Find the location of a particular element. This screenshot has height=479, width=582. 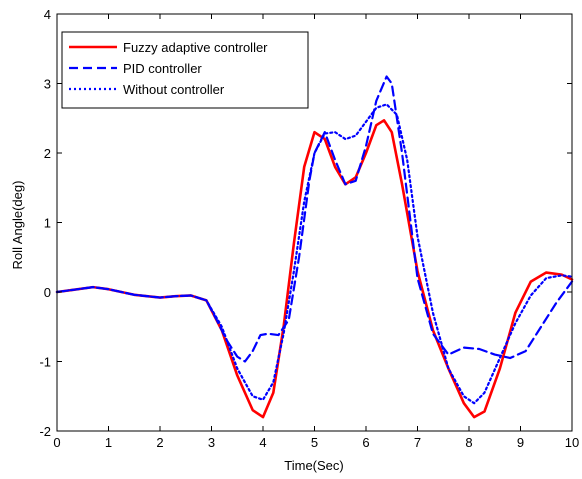

x-tick-label: 9 is located at coordinates (520, 442).